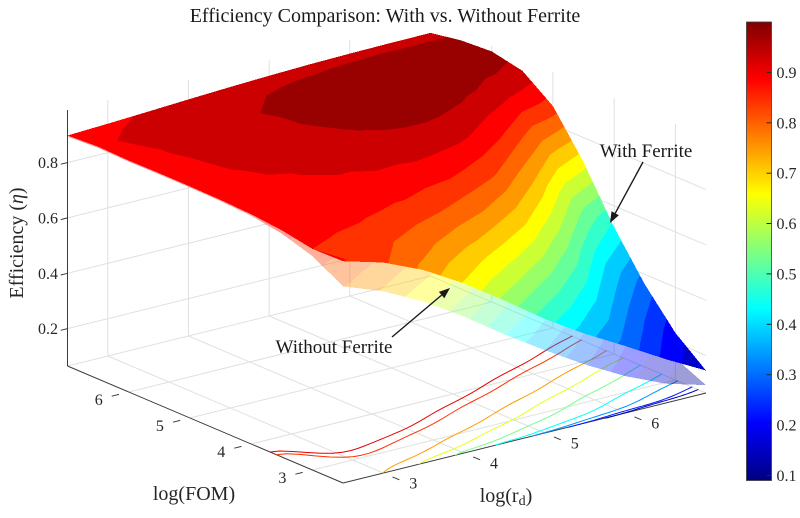 This screenshot has height=518, width=800. Describe the element at coordinates (787, 476) in the screenshot. I see `svg-text: 0.1` at that location.